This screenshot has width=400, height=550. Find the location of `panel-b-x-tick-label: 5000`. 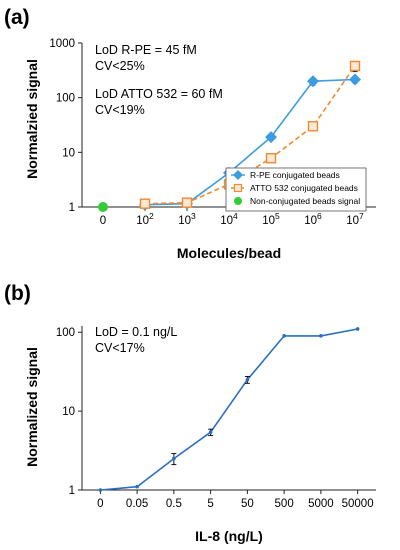

panel-b-x-tick-label: 5000 is located at coordinates (321, 504).